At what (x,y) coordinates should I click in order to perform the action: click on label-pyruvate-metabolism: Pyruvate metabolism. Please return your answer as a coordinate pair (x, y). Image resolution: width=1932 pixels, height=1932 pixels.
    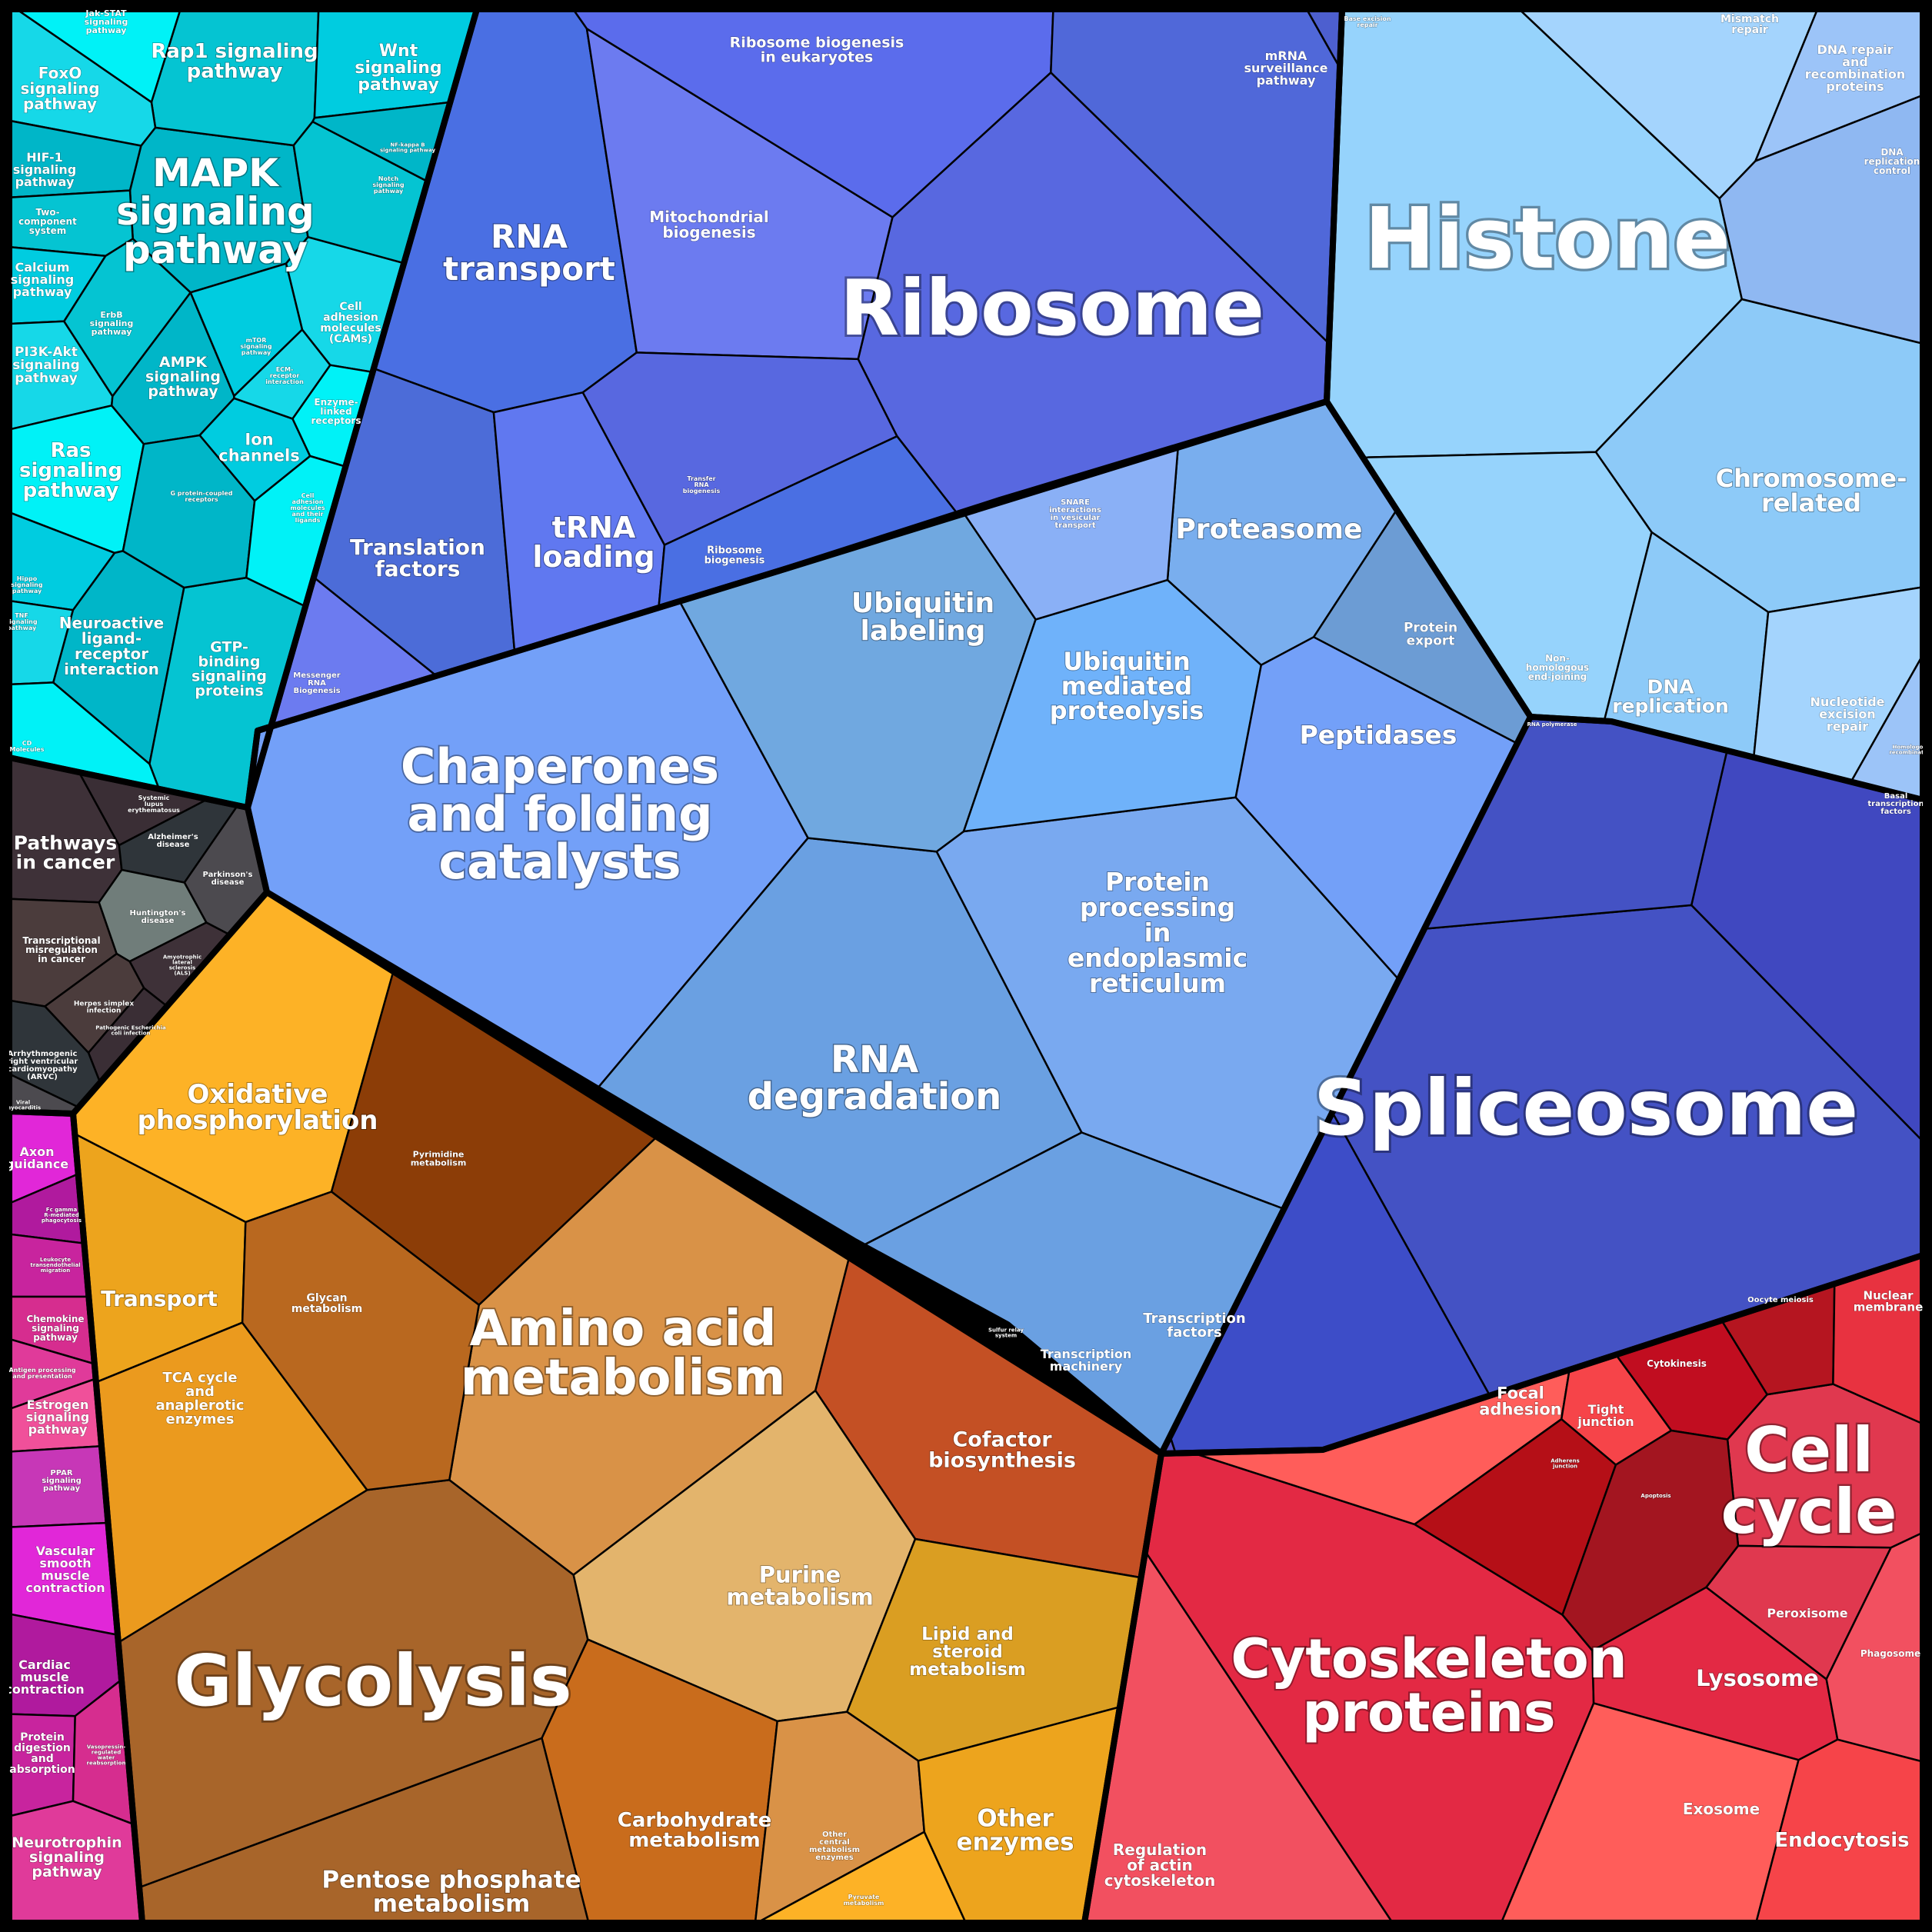
    Looking at the image, I should click on (864, 1900).